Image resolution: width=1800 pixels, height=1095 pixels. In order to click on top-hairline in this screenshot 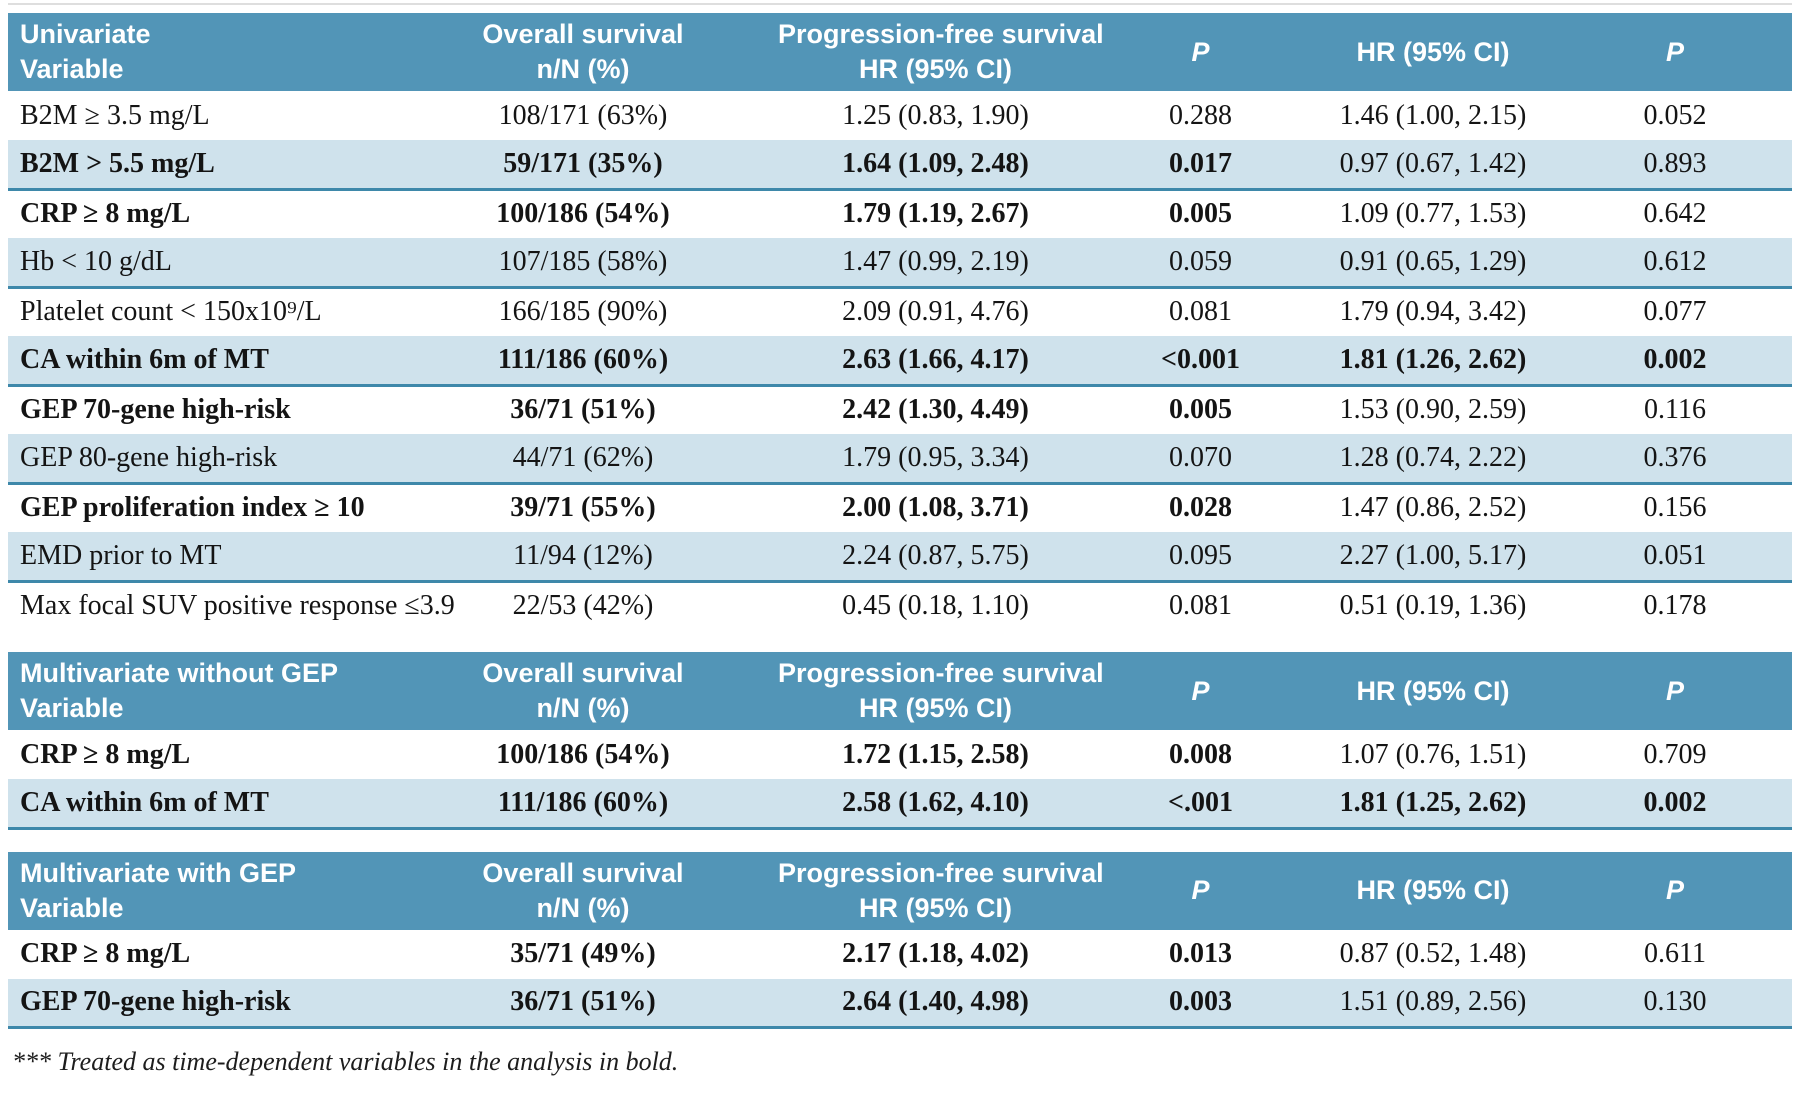, I will do `click(900, 4)`.